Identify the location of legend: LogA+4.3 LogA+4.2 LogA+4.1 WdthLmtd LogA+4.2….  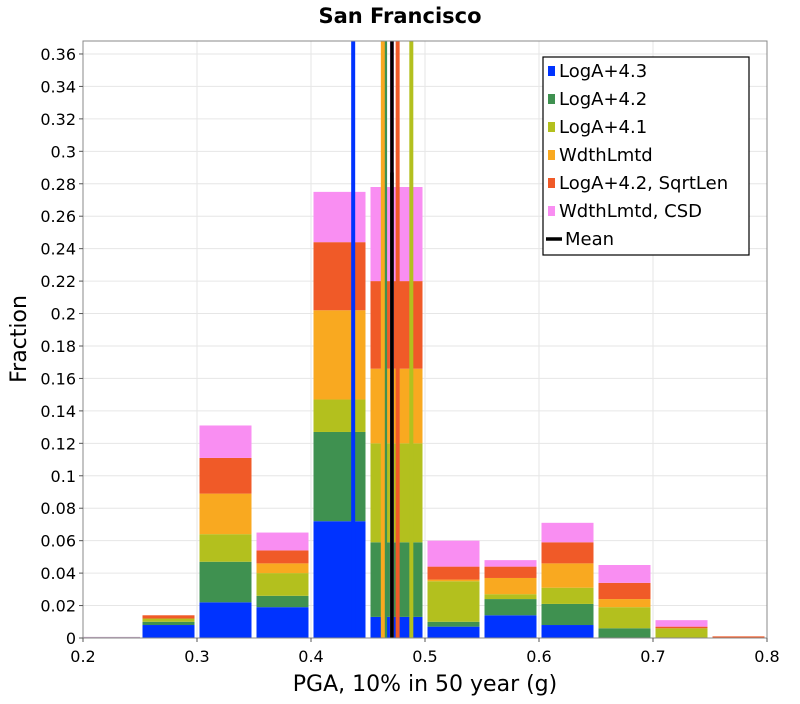
(646, 156).